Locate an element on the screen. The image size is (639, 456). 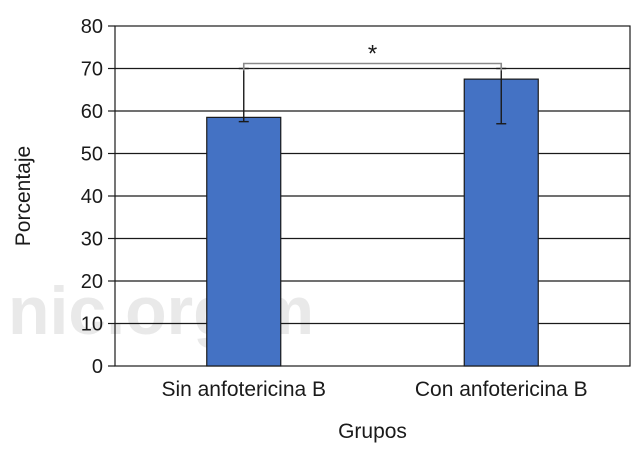
y-tick-label: 10 is located at coordinates (92, 325).